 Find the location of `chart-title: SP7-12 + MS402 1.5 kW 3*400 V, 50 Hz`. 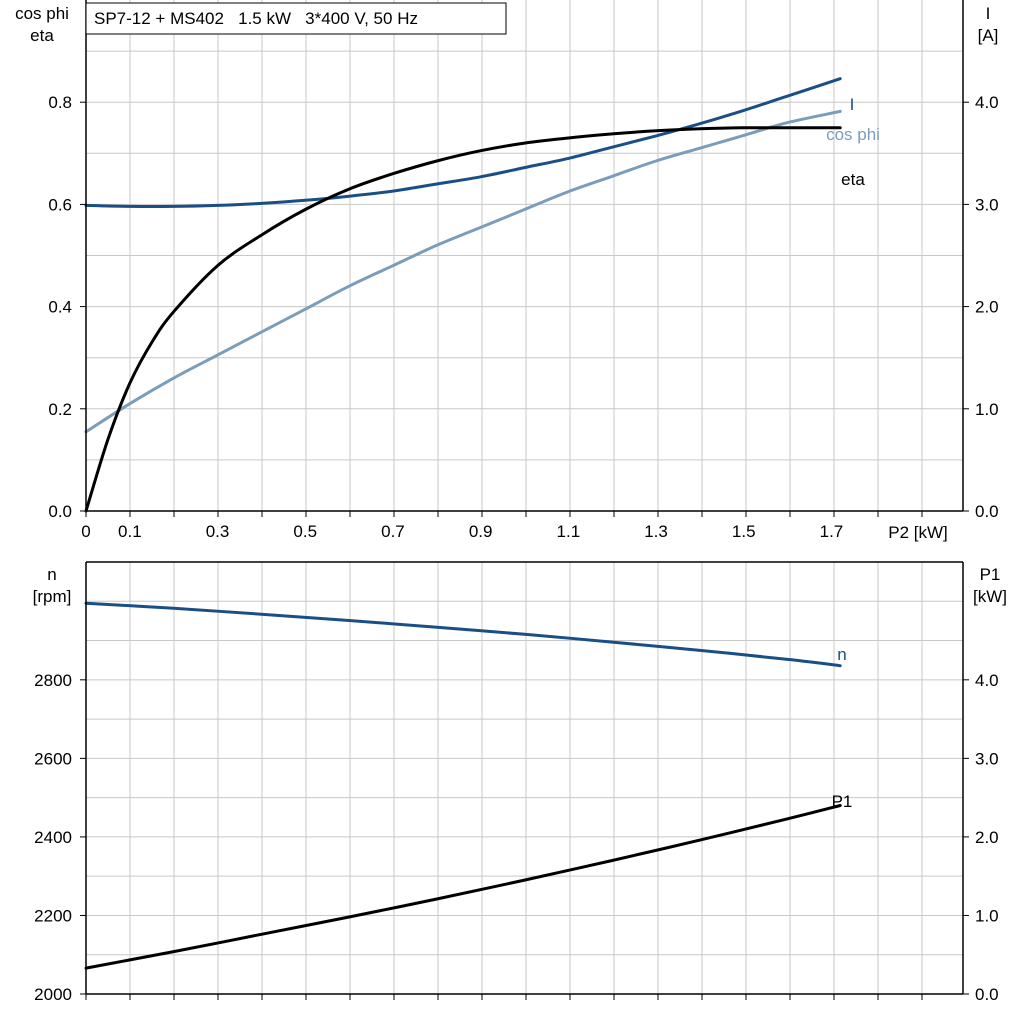

chart-title: SP7-12 + MS402 1.5 kW 3*400 V, 50 Hz is located at coordinates (256, 18).